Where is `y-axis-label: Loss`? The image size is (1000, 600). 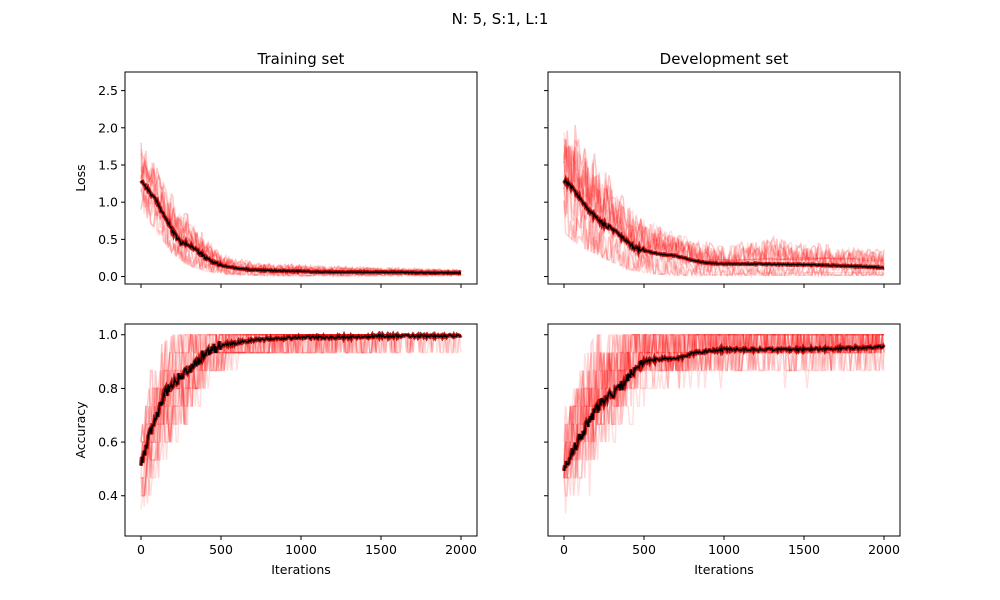
y-axis-label: Loss is located at coordinates (80, 177).